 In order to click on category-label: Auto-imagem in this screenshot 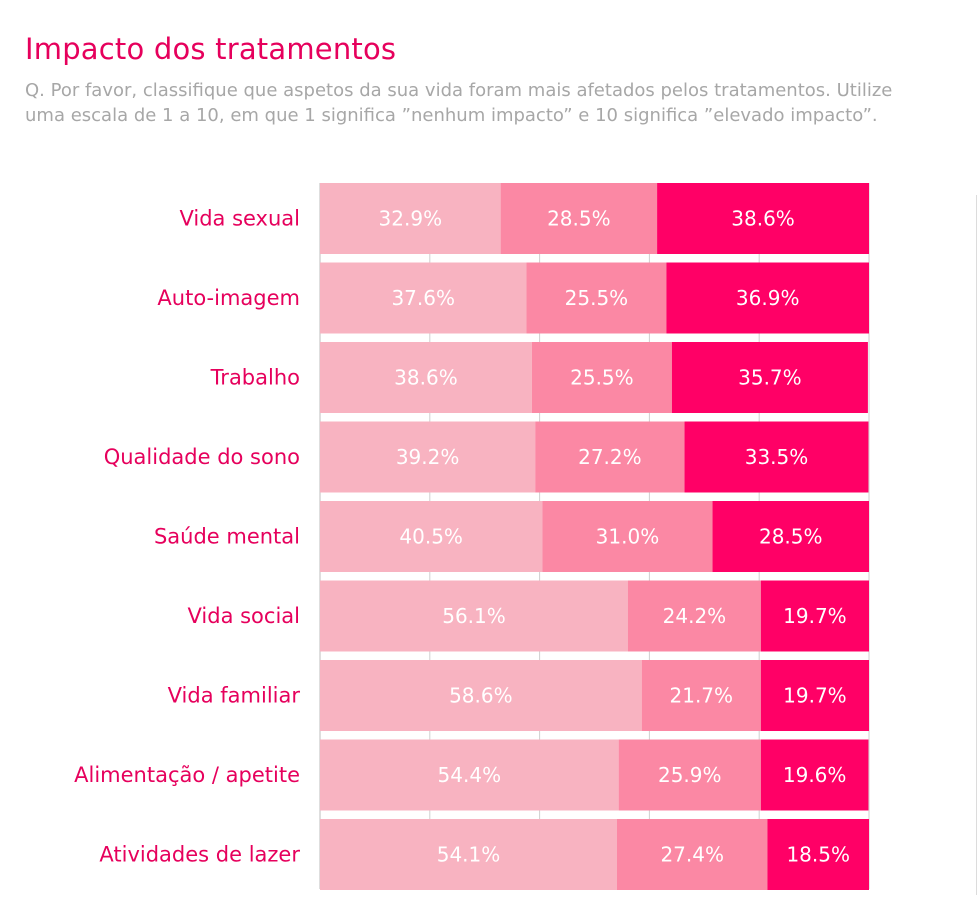, I will do `click(228, 298)`.